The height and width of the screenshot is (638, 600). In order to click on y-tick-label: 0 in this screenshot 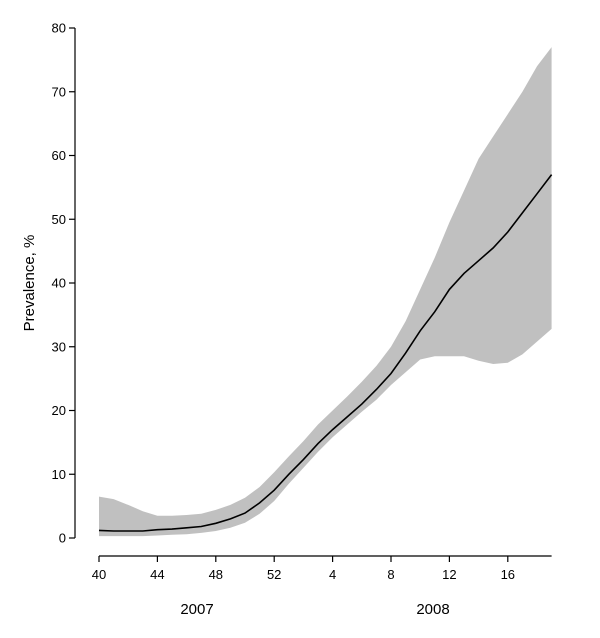, I will do `click(62, 538)`.